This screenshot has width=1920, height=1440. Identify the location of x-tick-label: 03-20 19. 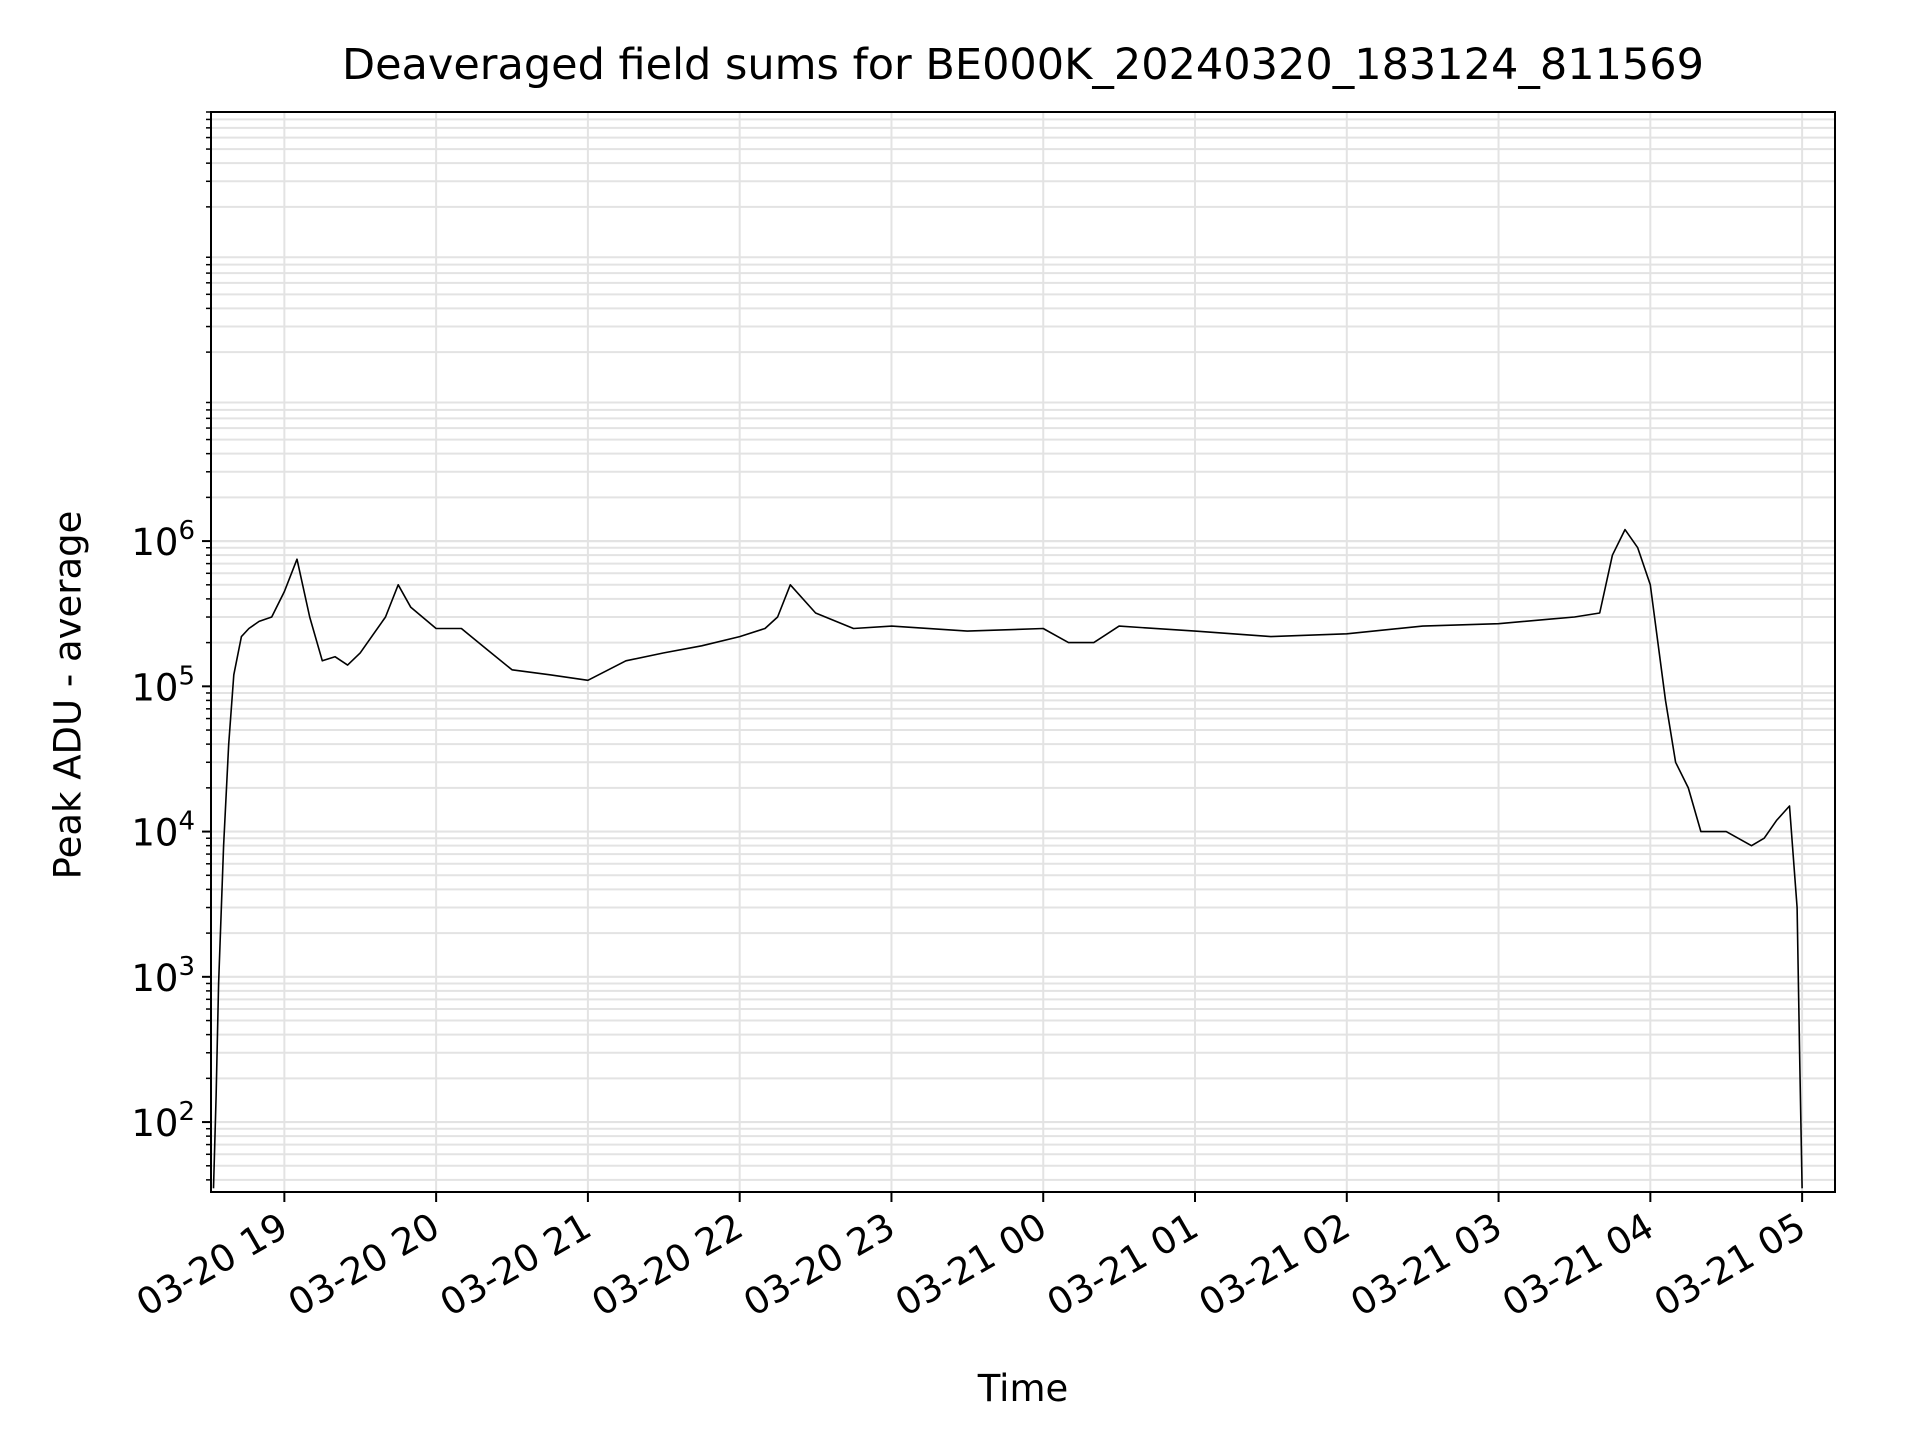
(212, 1265).